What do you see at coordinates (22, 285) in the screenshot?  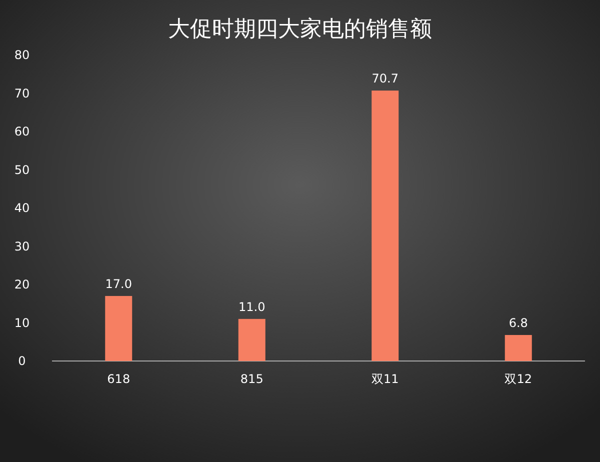 I see `y-tick-label: 20` at bounding box center [22, 285].